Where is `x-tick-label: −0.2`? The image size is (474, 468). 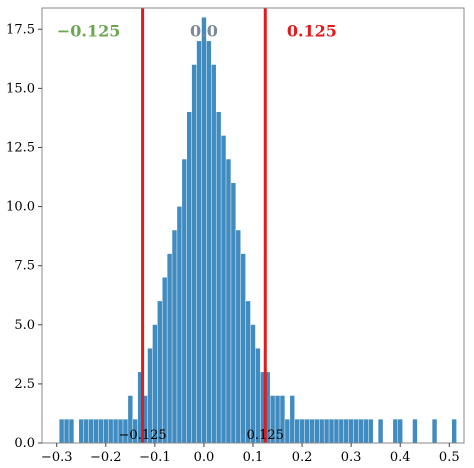 x-tick-label: −0.2 is located at coordinates (106, 457).